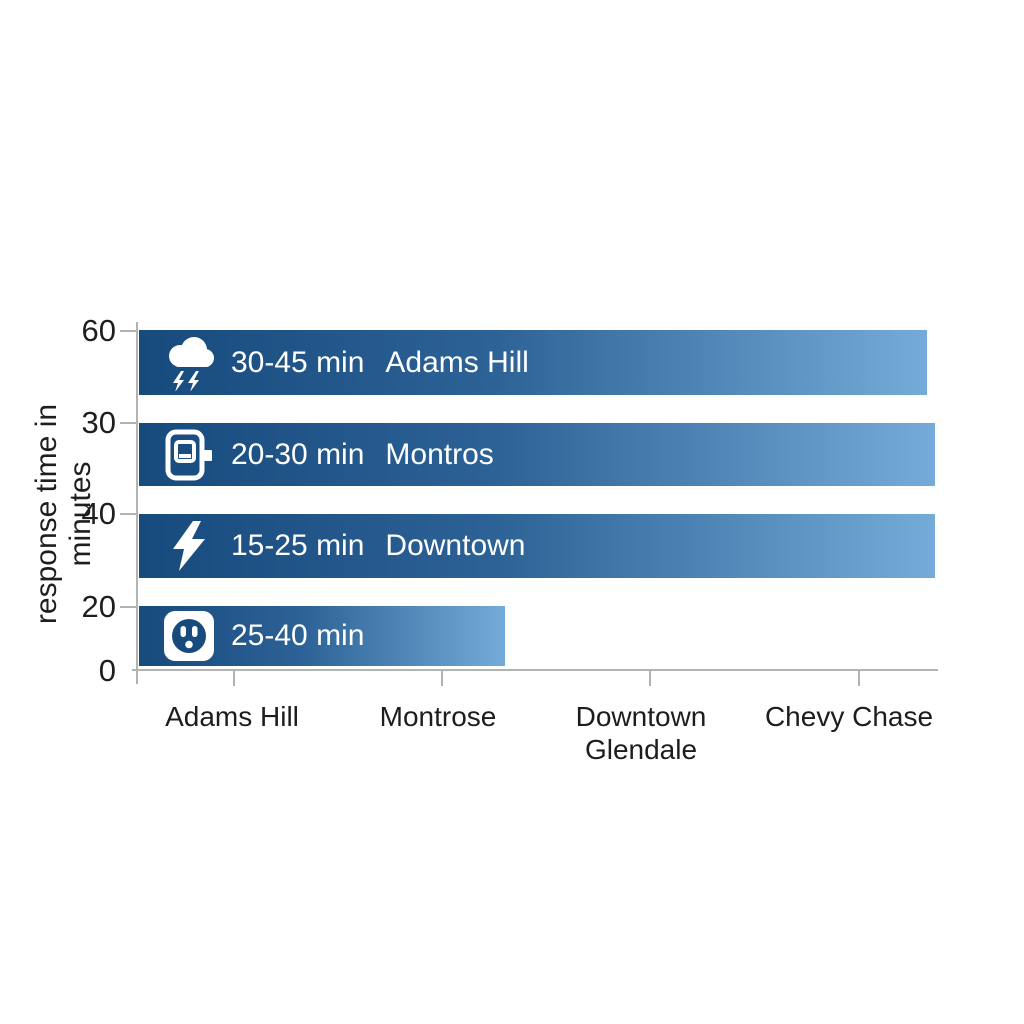 The width and height of the screenshot is (1024, 1024). Describe the element at coordinates (438, 716) in the screenshot. I see `x-axis-label-montrose: Montrose` at that location.